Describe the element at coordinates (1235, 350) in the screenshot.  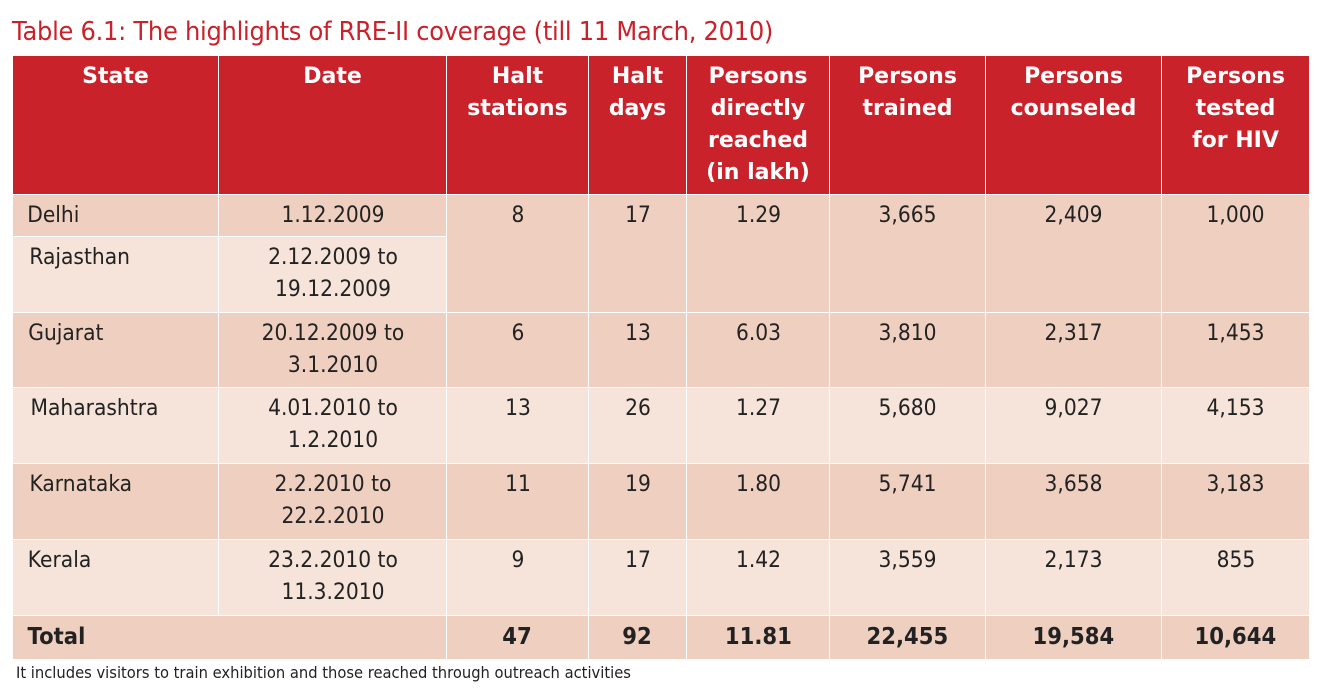
I see `table-cell: 1,453` at that location.